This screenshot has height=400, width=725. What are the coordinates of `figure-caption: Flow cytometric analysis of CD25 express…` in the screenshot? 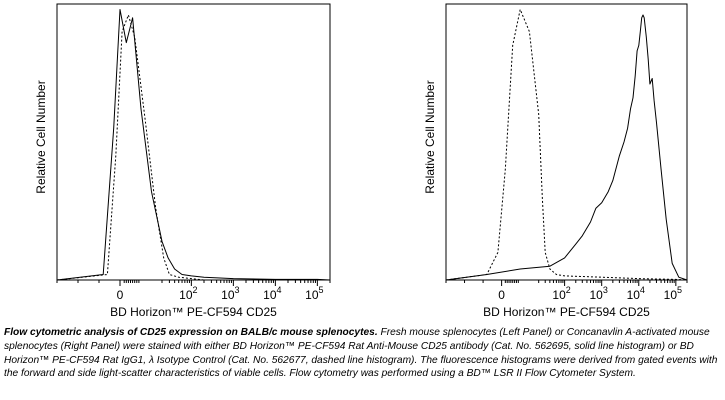 It's located at (362, 353).